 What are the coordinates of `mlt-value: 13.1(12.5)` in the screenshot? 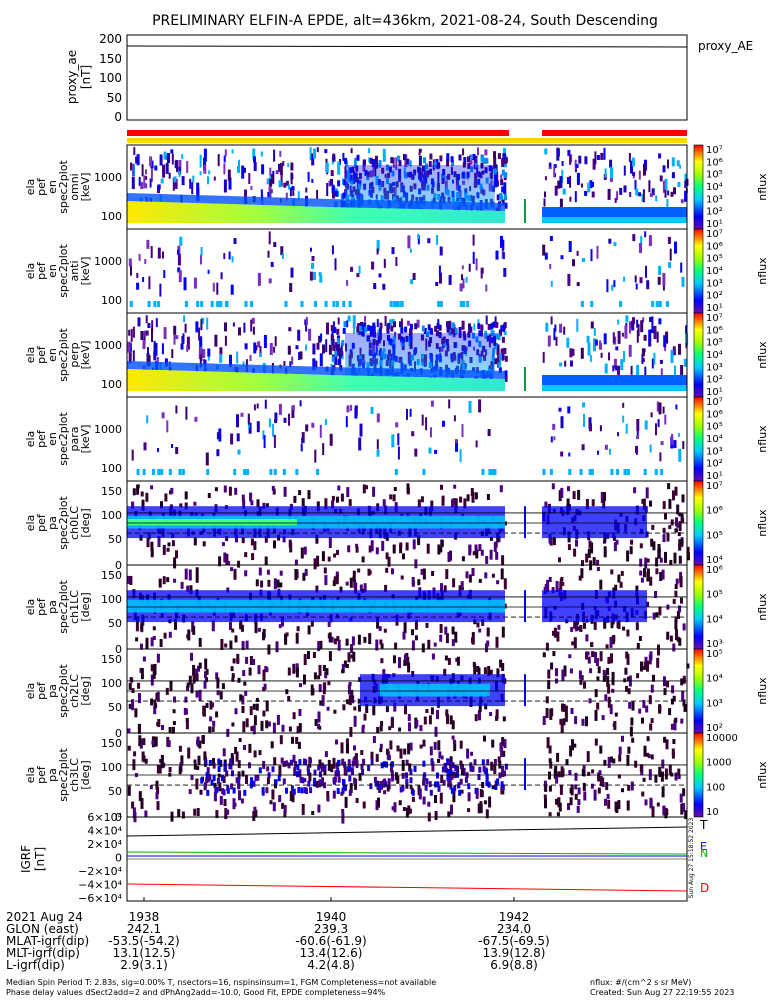 It's located at (144, 953).